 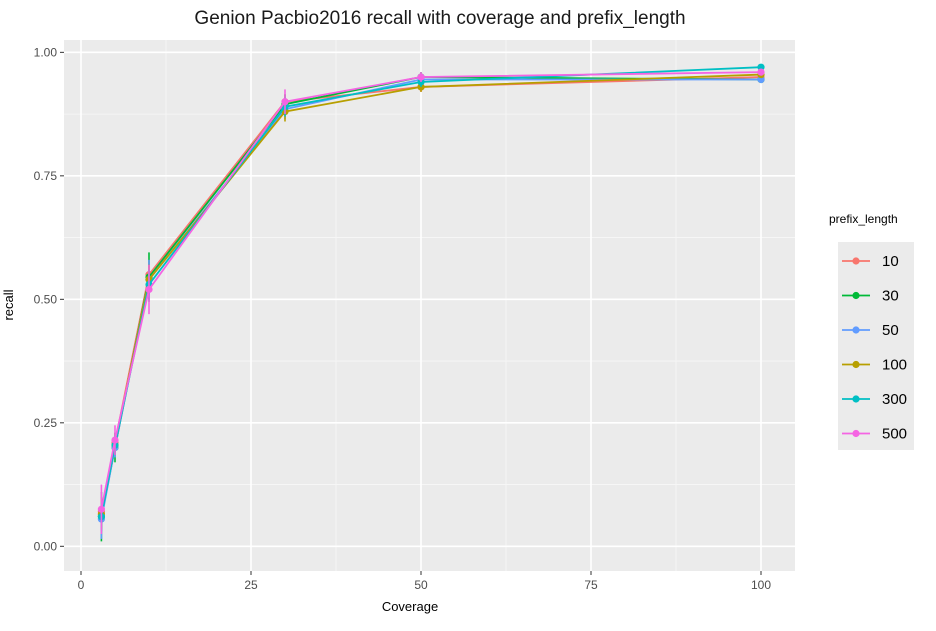 What do you see at coordinates (894, 399) in the screenshot?
I see `legend-label: 300` at bounding box center [894, 399].